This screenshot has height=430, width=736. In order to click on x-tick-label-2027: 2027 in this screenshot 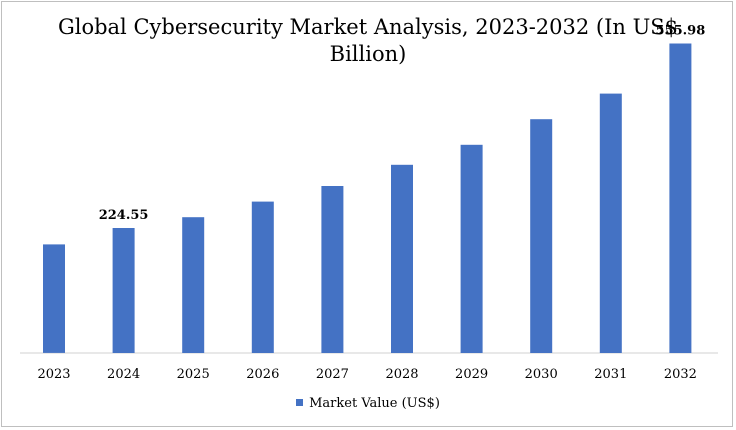, I will do `click(332, 374)`.